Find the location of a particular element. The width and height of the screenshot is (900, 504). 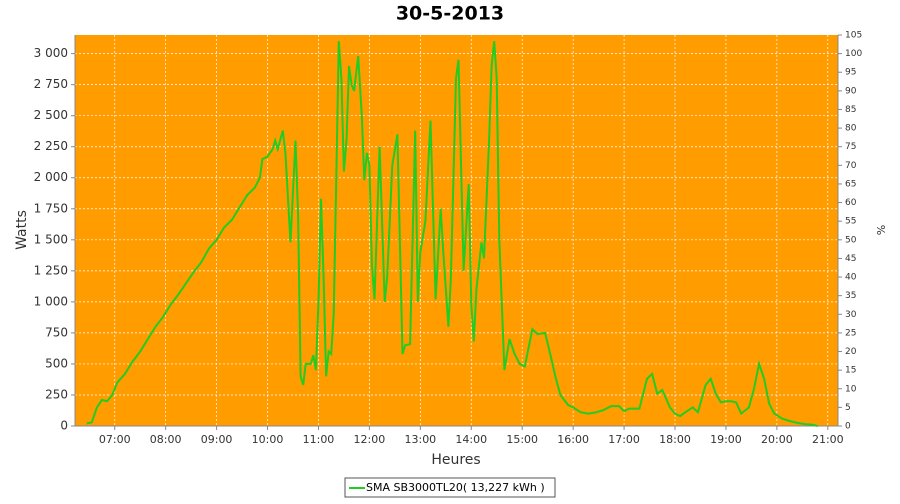

x-tick-label: 21:00 is located at coordinates (828, 439).